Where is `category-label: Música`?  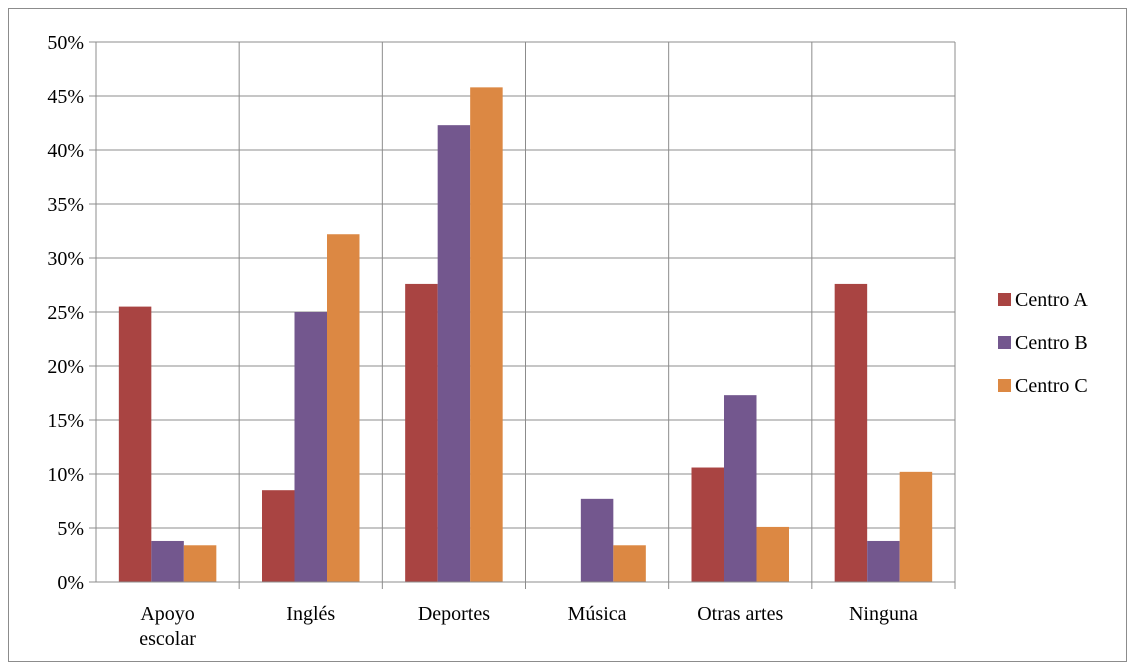
category-label: Música is located at coordinates (597, 614).